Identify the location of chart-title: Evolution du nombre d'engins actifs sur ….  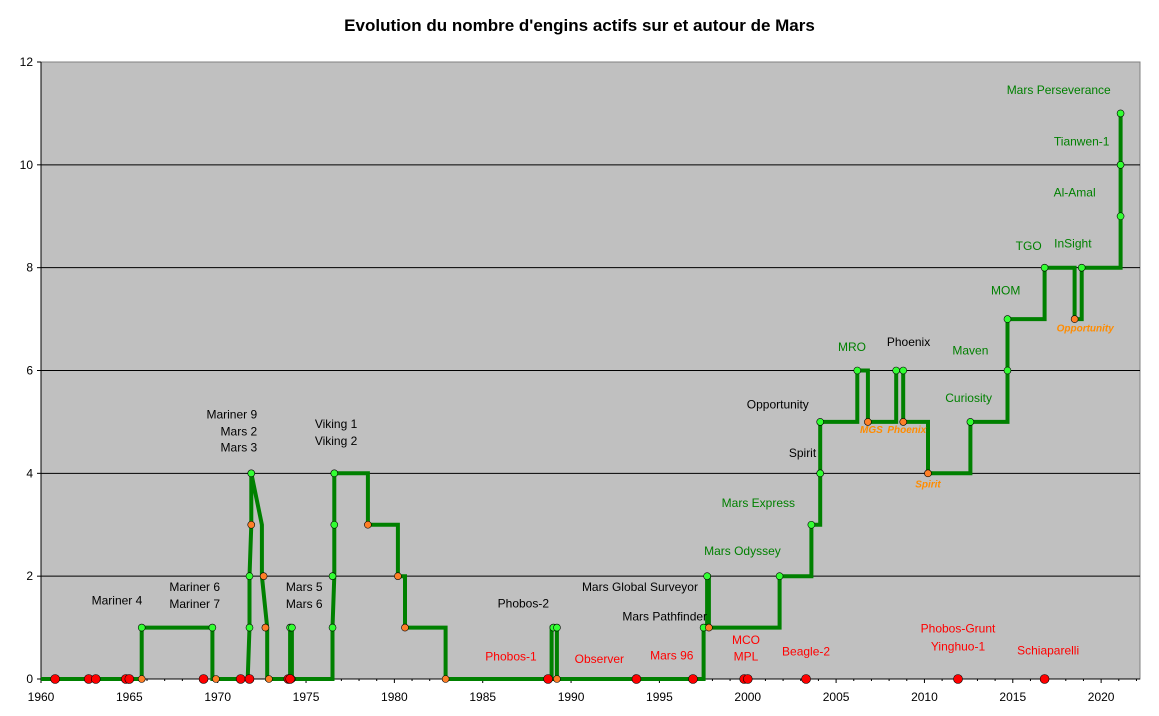
(579, 25).